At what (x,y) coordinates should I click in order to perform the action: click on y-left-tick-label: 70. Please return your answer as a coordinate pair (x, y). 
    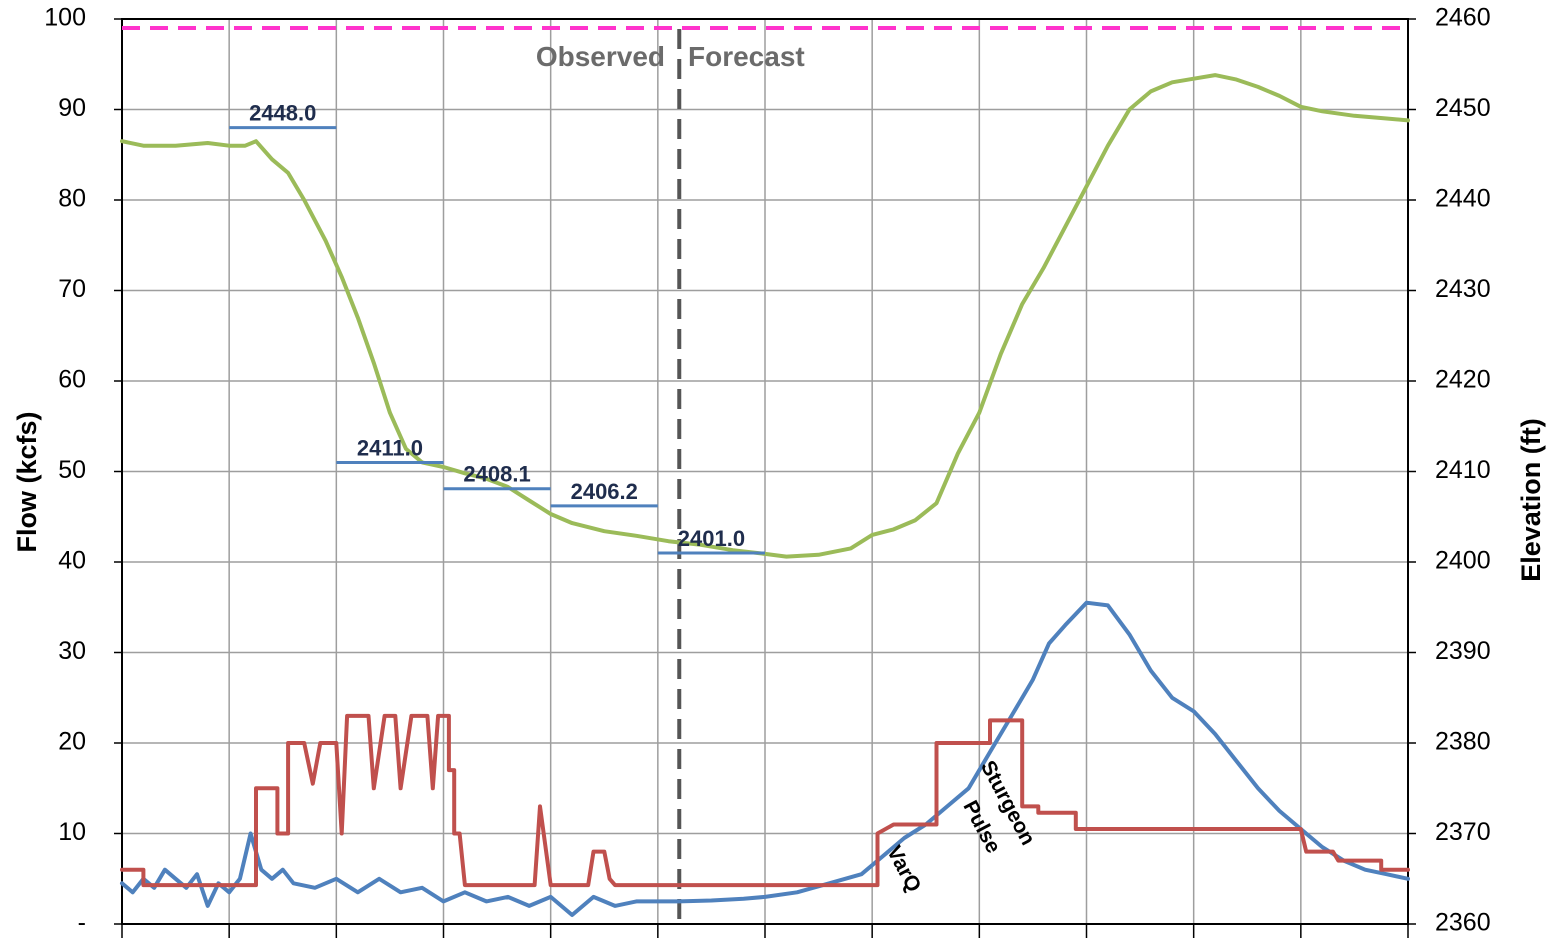
    Looking at the image, I should click on (72, 289).